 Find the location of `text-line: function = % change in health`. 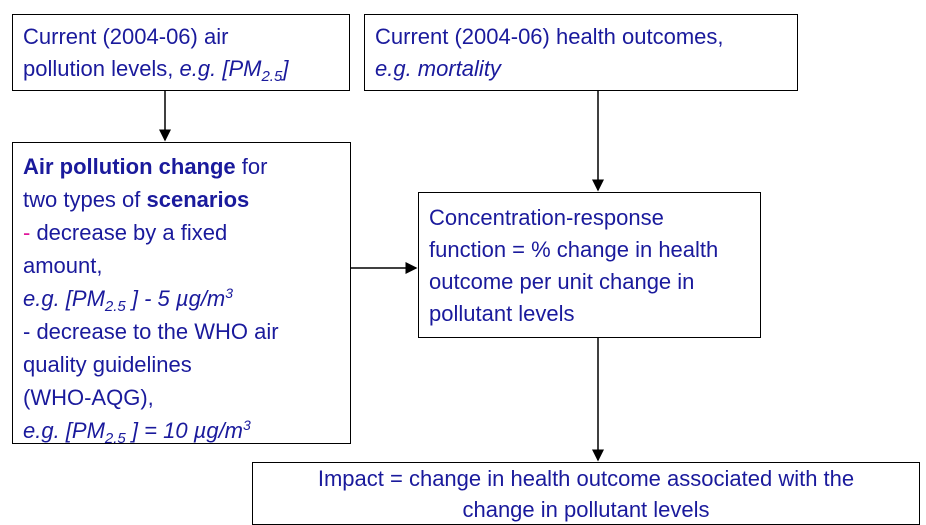

text-line: function = % change in health is located at coordinates (589, 250).